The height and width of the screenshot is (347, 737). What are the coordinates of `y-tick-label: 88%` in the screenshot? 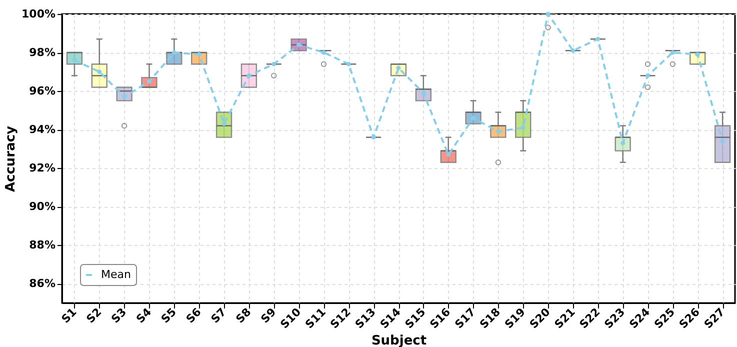 It's located at (42, 245).